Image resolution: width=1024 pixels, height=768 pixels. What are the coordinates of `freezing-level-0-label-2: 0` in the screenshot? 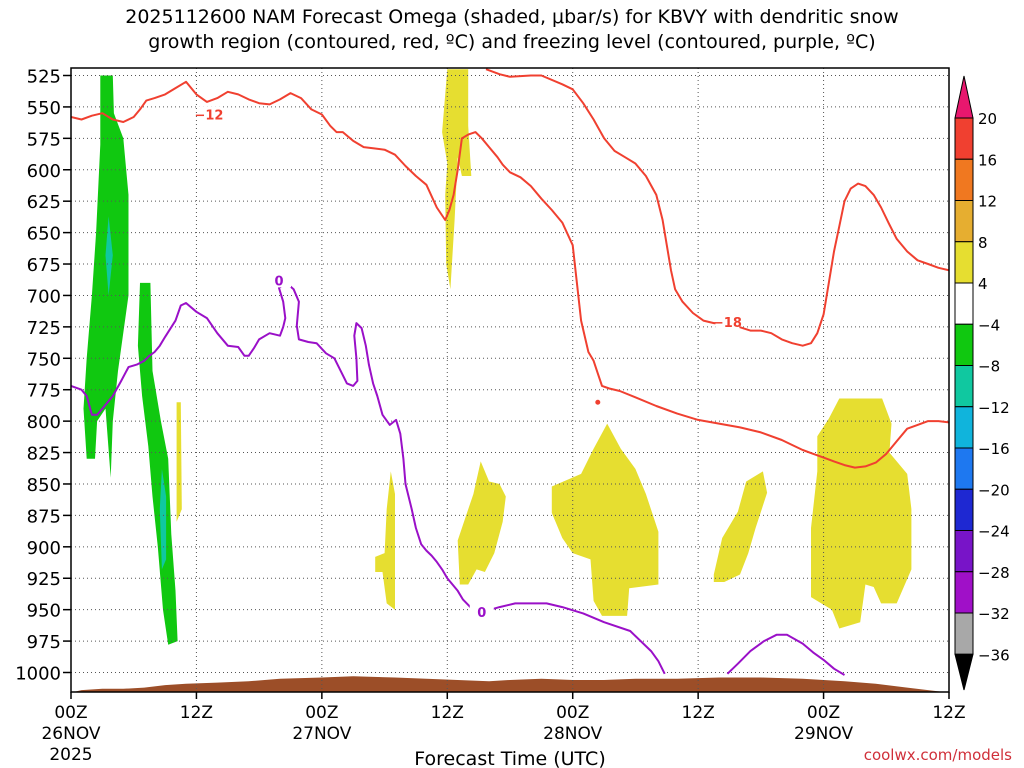 It's located at (481, 613).